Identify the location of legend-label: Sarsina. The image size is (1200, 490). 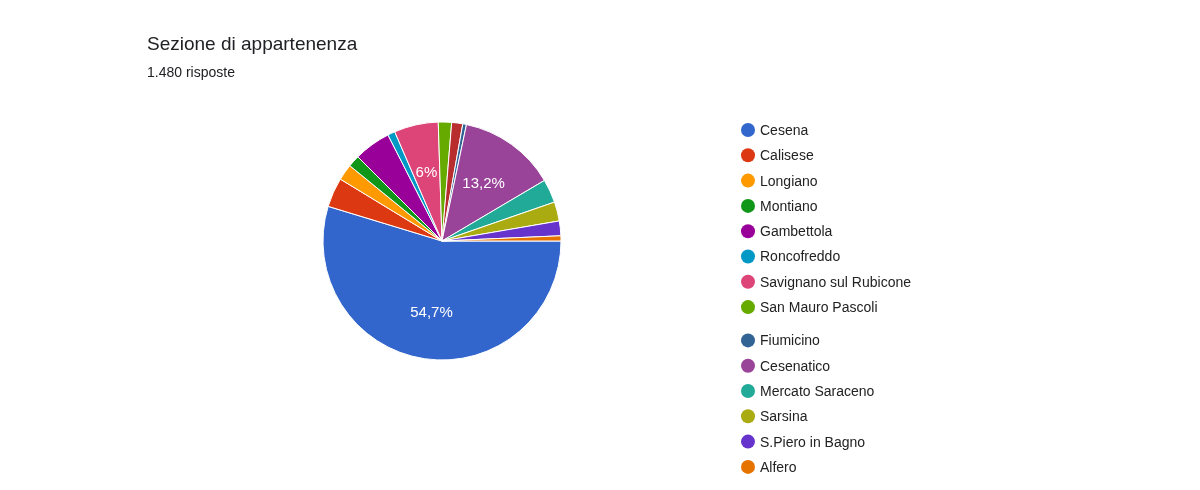
(784, 416).